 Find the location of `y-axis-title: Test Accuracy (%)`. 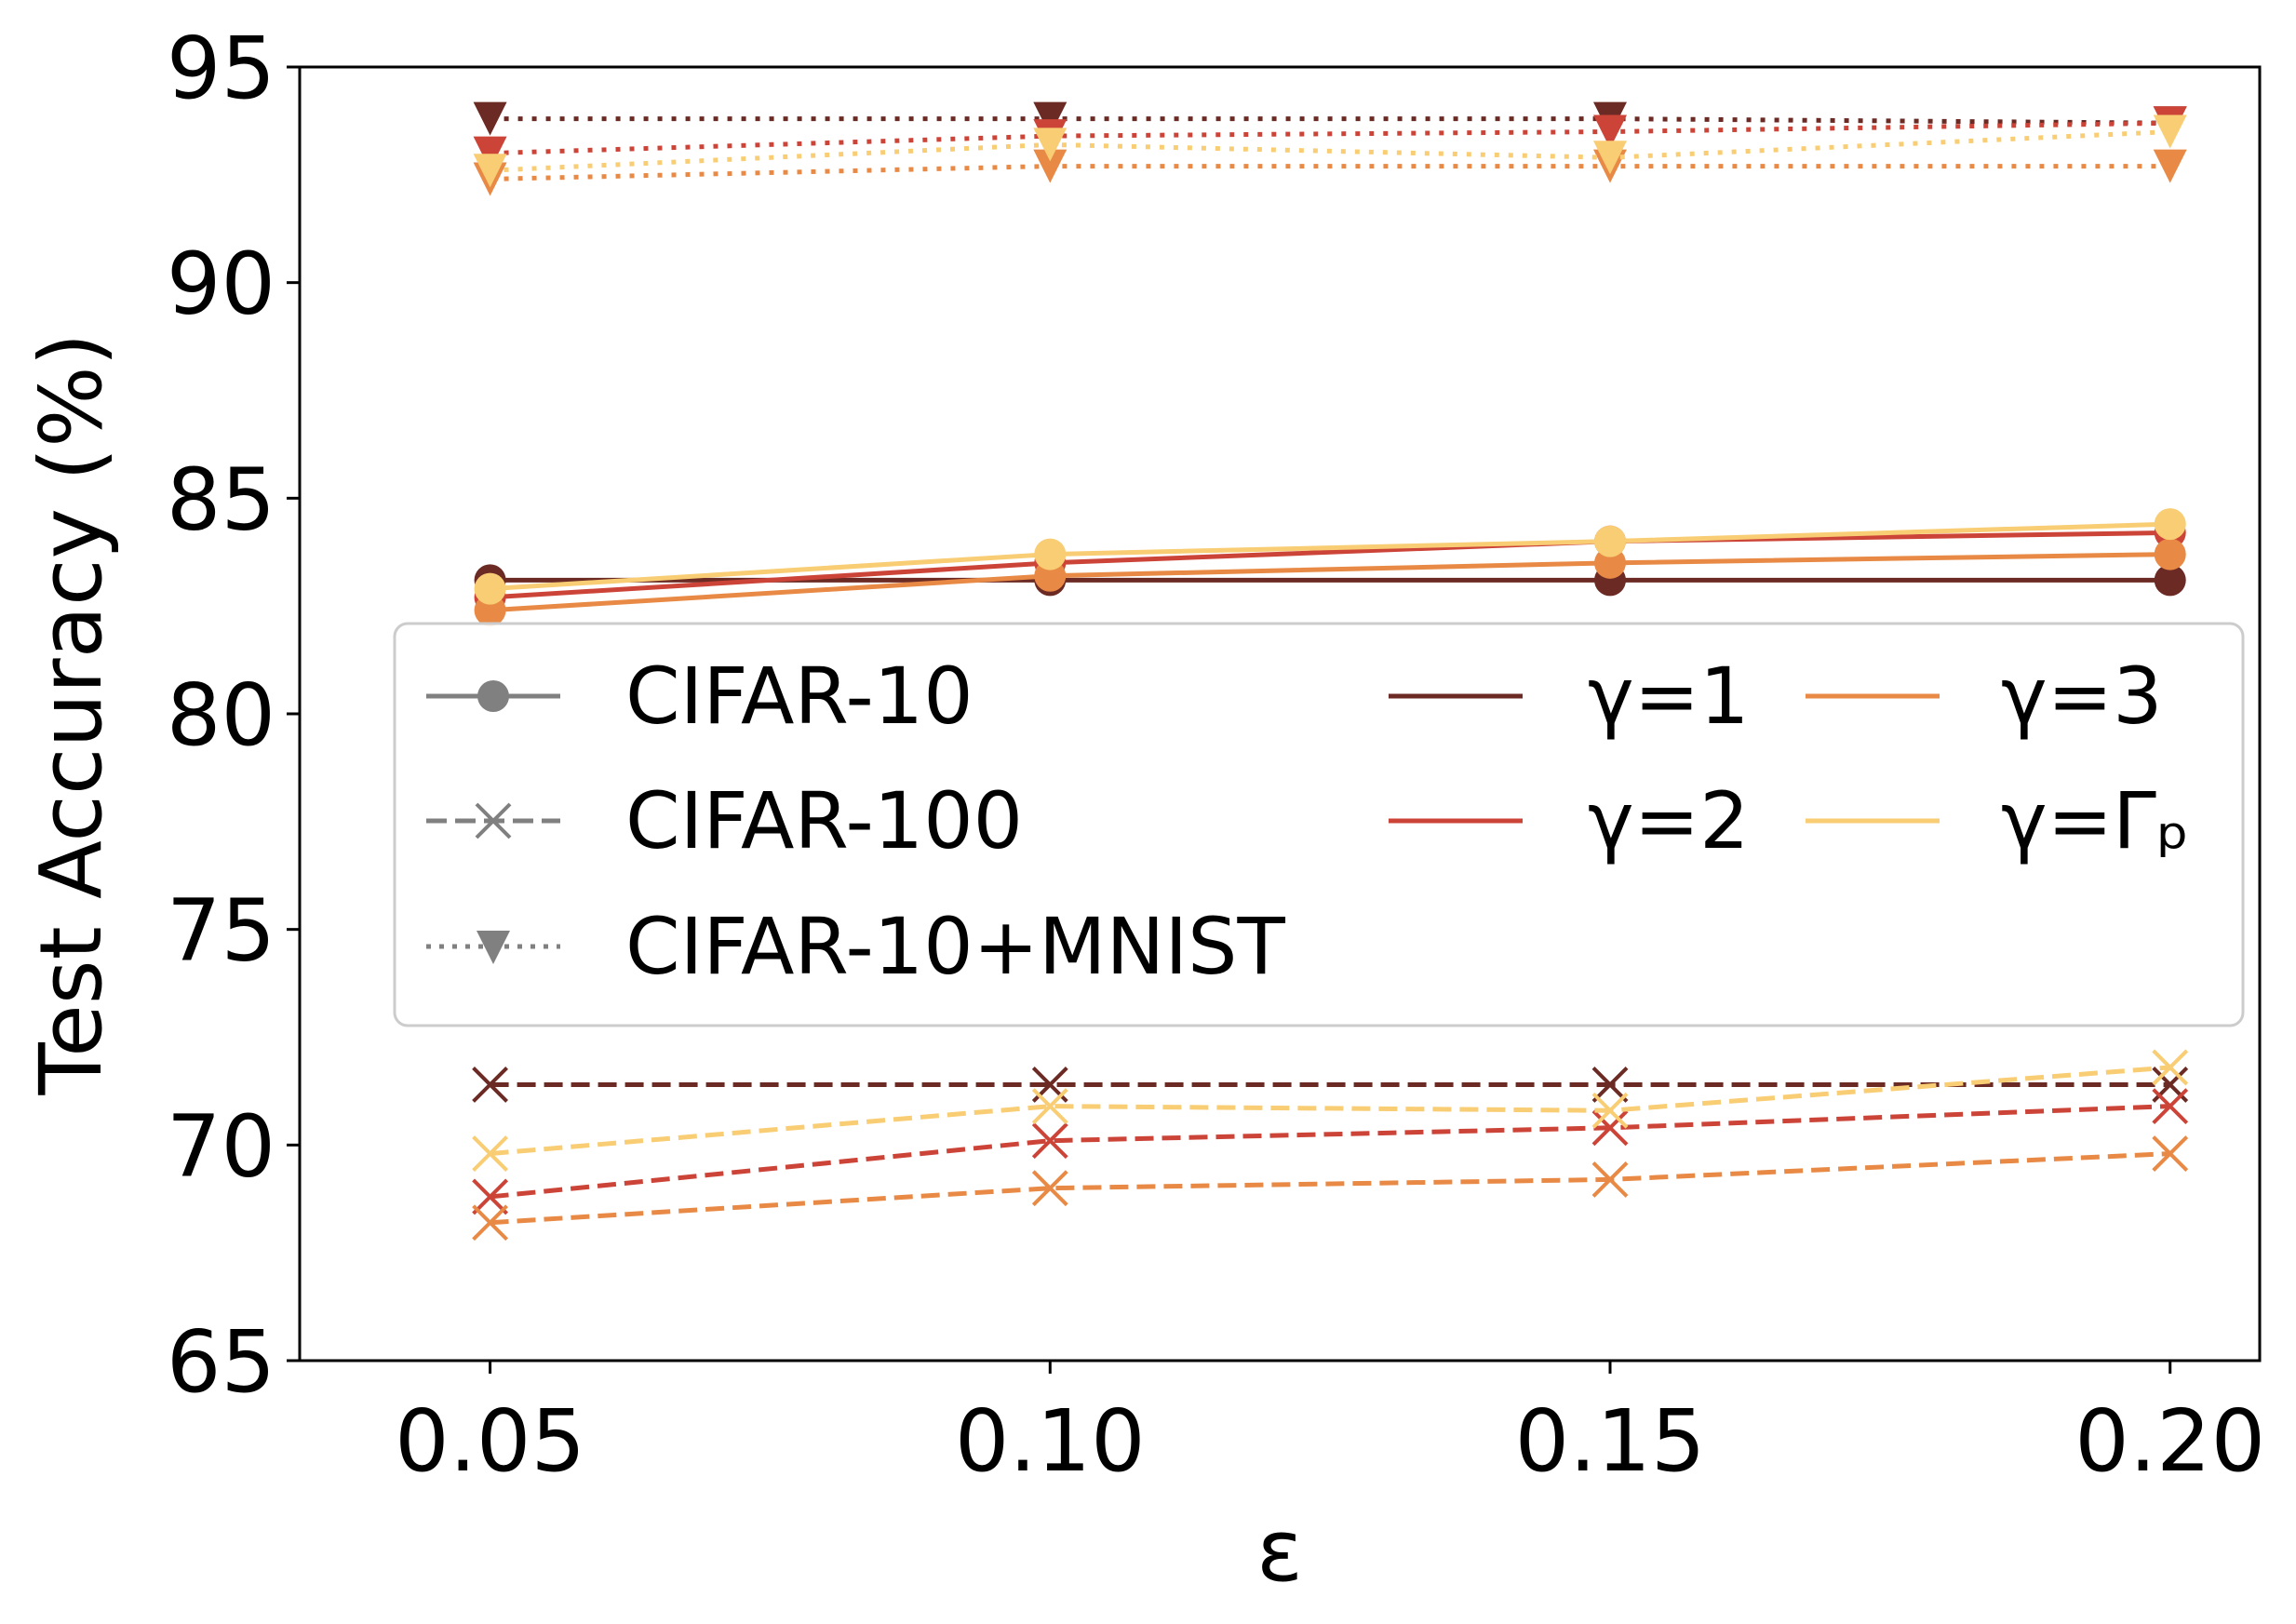

y-axis-title: Test Accuracy (%) is located at coordinates (71, 714).